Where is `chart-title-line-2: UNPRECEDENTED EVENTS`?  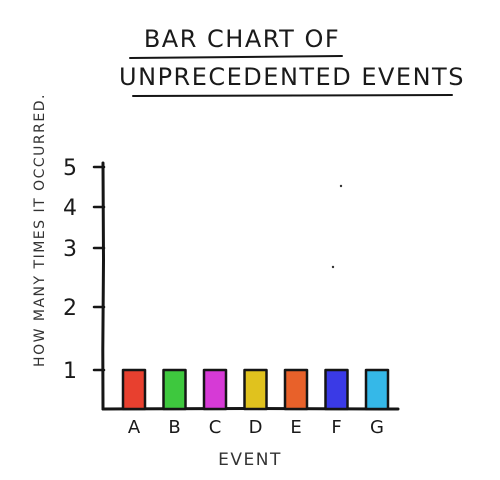
chart-title-line-2: UNPRECEDENTED EVENTS is located at coordinates (292, 77).